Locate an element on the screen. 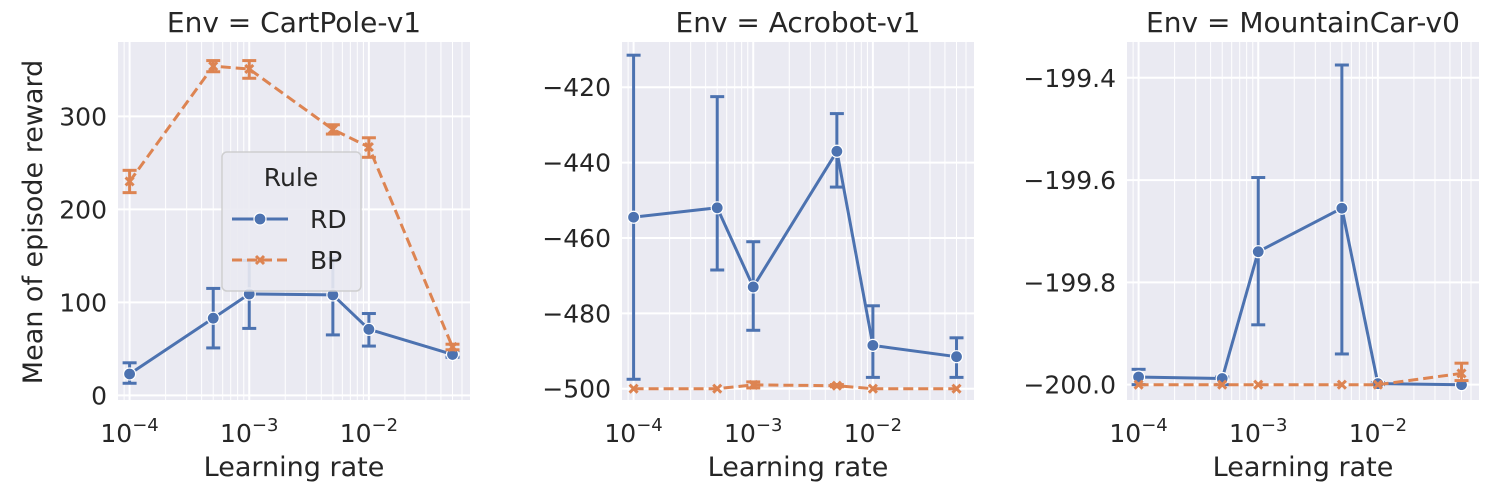 Image resolution: width=1489 pixels, height=491 pixels. legend-label-bp: BP is located at coordinates (326, 260).